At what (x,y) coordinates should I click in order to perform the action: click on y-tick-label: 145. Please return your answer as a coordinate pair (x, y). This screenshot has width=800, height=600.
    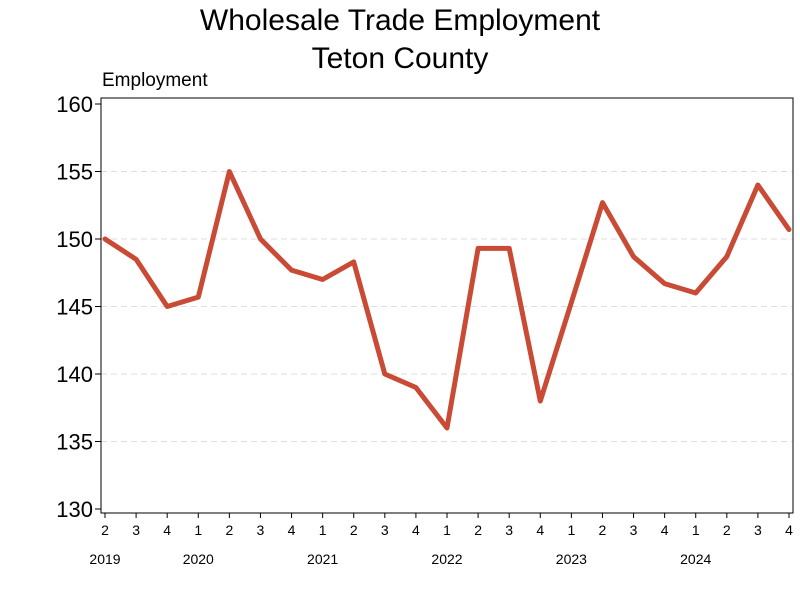
    Looking at the image, I should click on (74, 307).